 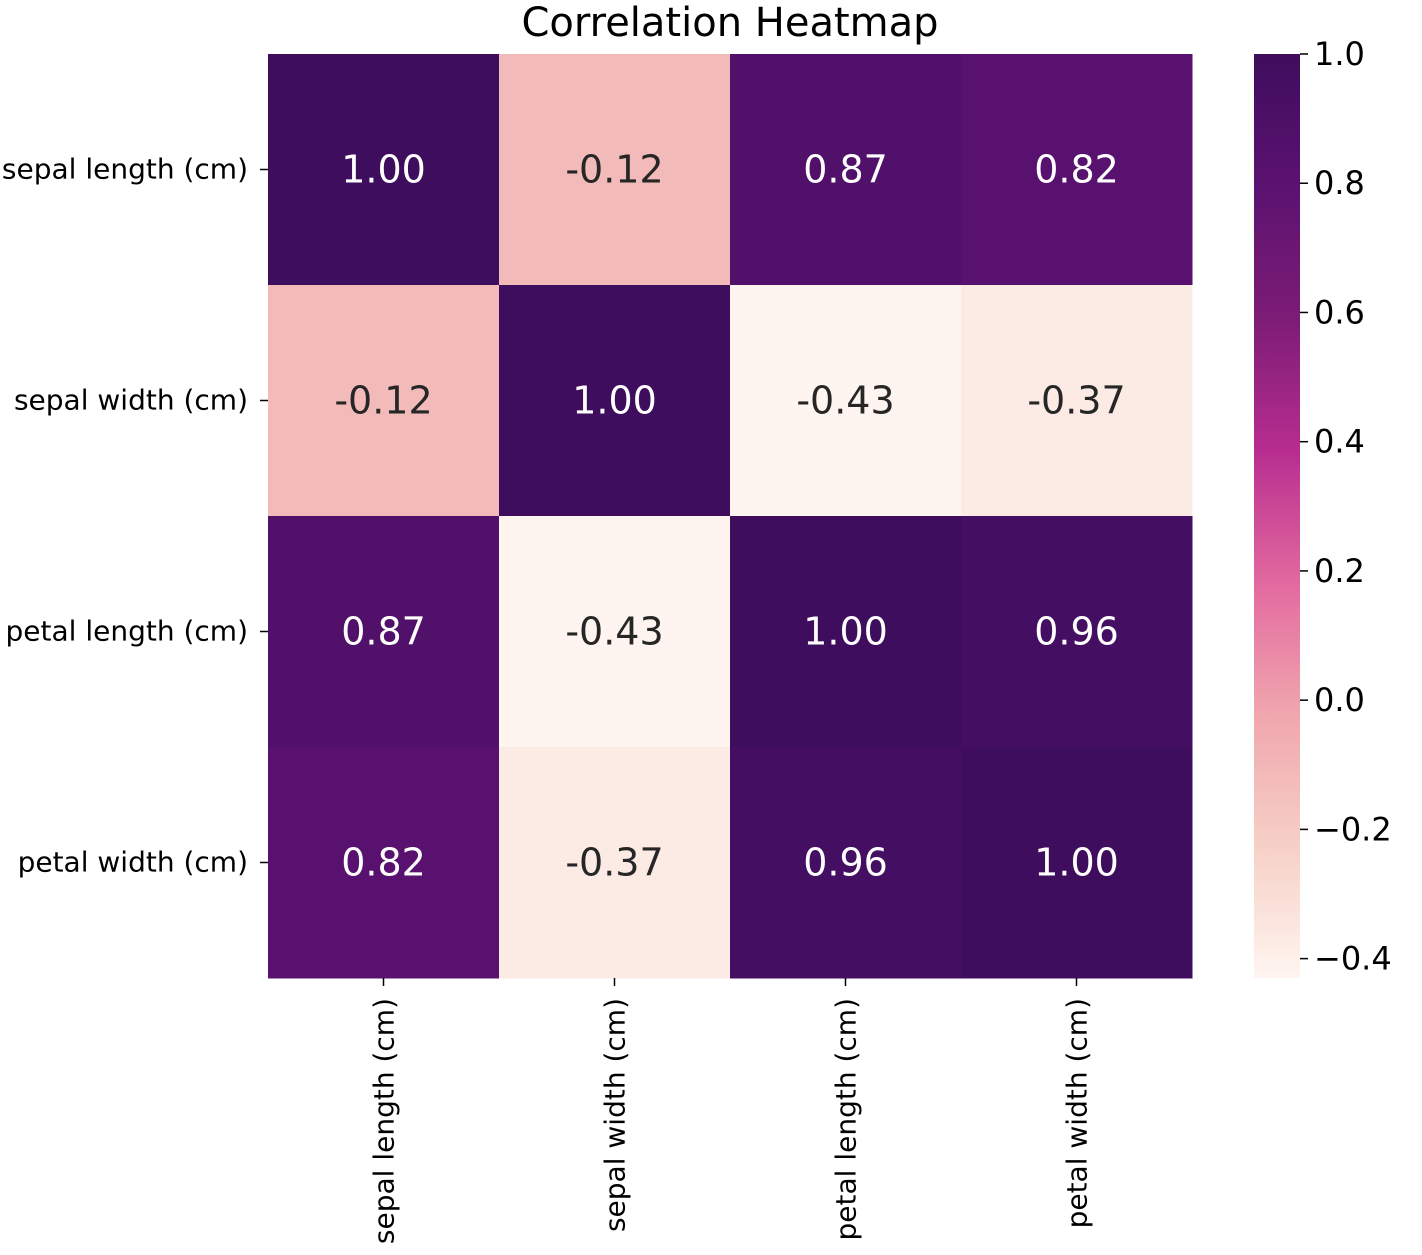 What do you see at coordinates (125, 169) in the screenshot?
I see `y-tick-label: sepal length (cm)` at bounding box center [125, 169].